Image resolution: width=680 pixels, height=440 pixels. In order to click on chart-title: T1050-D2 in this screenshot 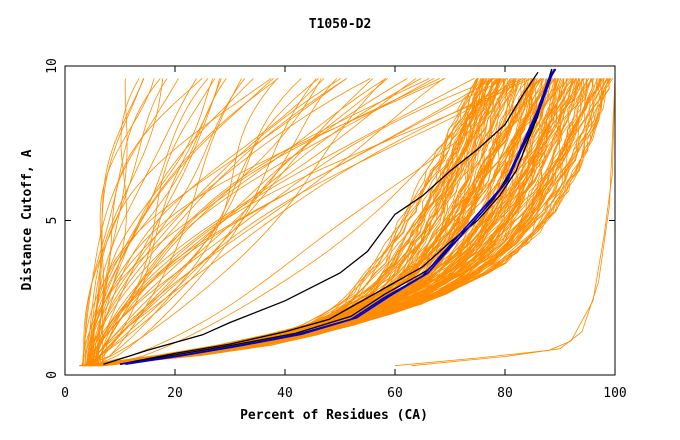, I will do `click(340, 24)`.